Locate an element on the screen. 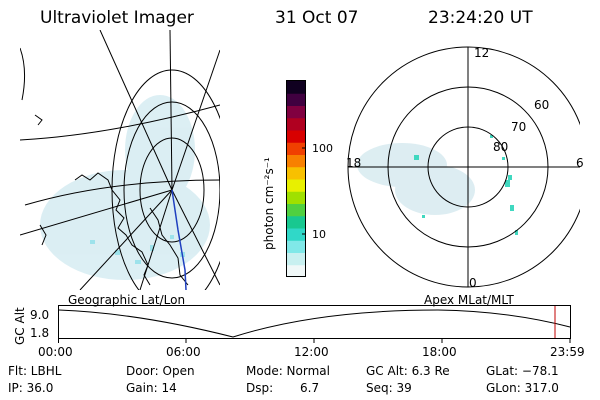 The height and width of the screenshot is (400, 600). polar-aurora-spots is located at coordinates (466, 185).